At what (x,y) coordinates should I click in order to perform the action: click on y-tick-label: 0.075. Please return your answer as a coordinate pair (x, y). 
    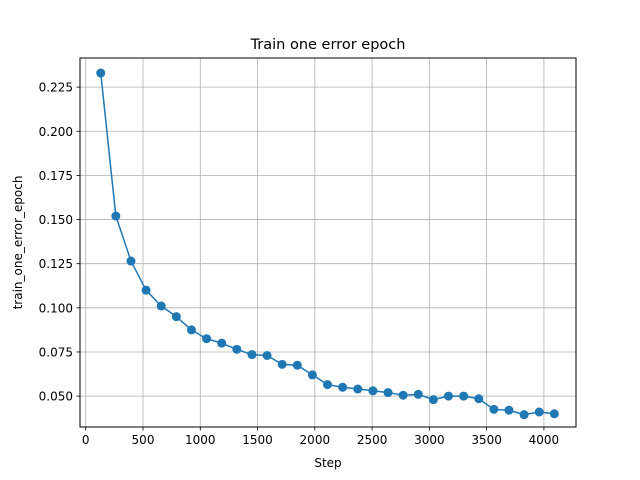
    Looking at the image, I should click on (56, 352).